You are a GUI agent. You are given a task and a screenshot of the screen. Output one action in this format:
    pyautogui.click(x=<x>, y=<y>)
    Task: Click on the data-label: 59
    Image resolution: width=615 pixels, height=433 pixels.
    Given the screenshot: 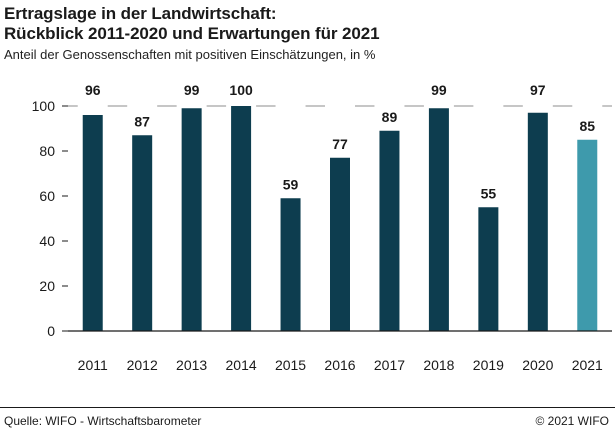 What is the action you would take?
    pyautogui.click(x=291, y=184)
    